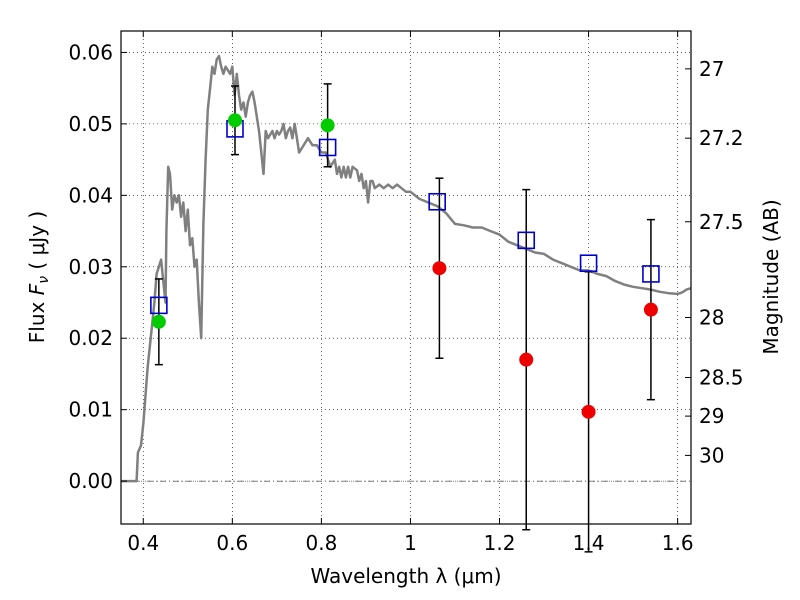 The height and width of the screenshot is (600, 800). What do you see at coordinates (589, 543) in the screenshot?
I see `x-tick-label: 1.4` at bounding box center [589, 543].